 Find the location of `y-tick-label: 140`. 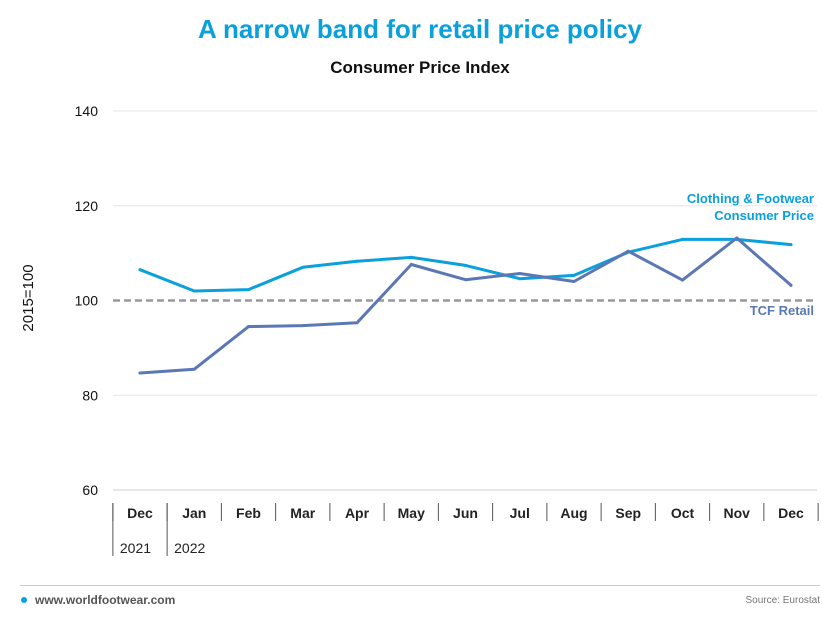

y-tick-label: 140 is located at coordinates (87, 111).